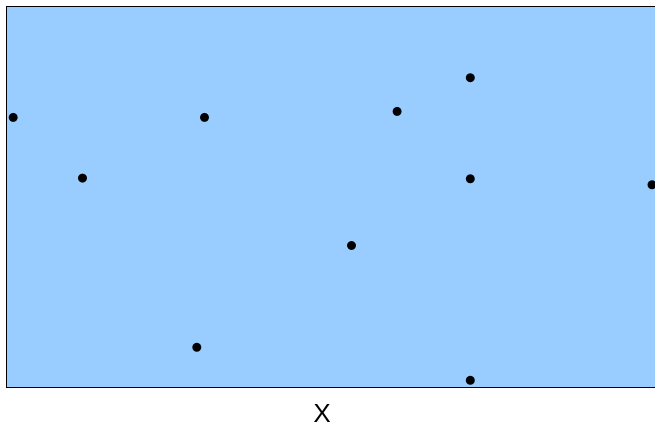 Image resolution: width=655 pixels, height=425 pixels. Describe the element at coordinates (321, 411) in the screenshot. I see `x-axis-label: X` at that location.